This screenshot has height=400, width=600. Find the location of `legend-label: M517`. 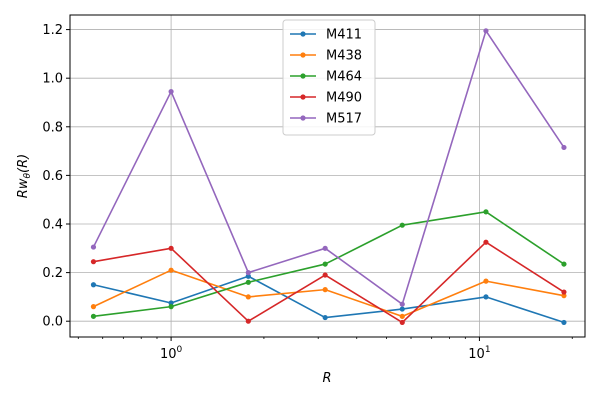

legend-label: M517 is located at coordinates (344, 119).